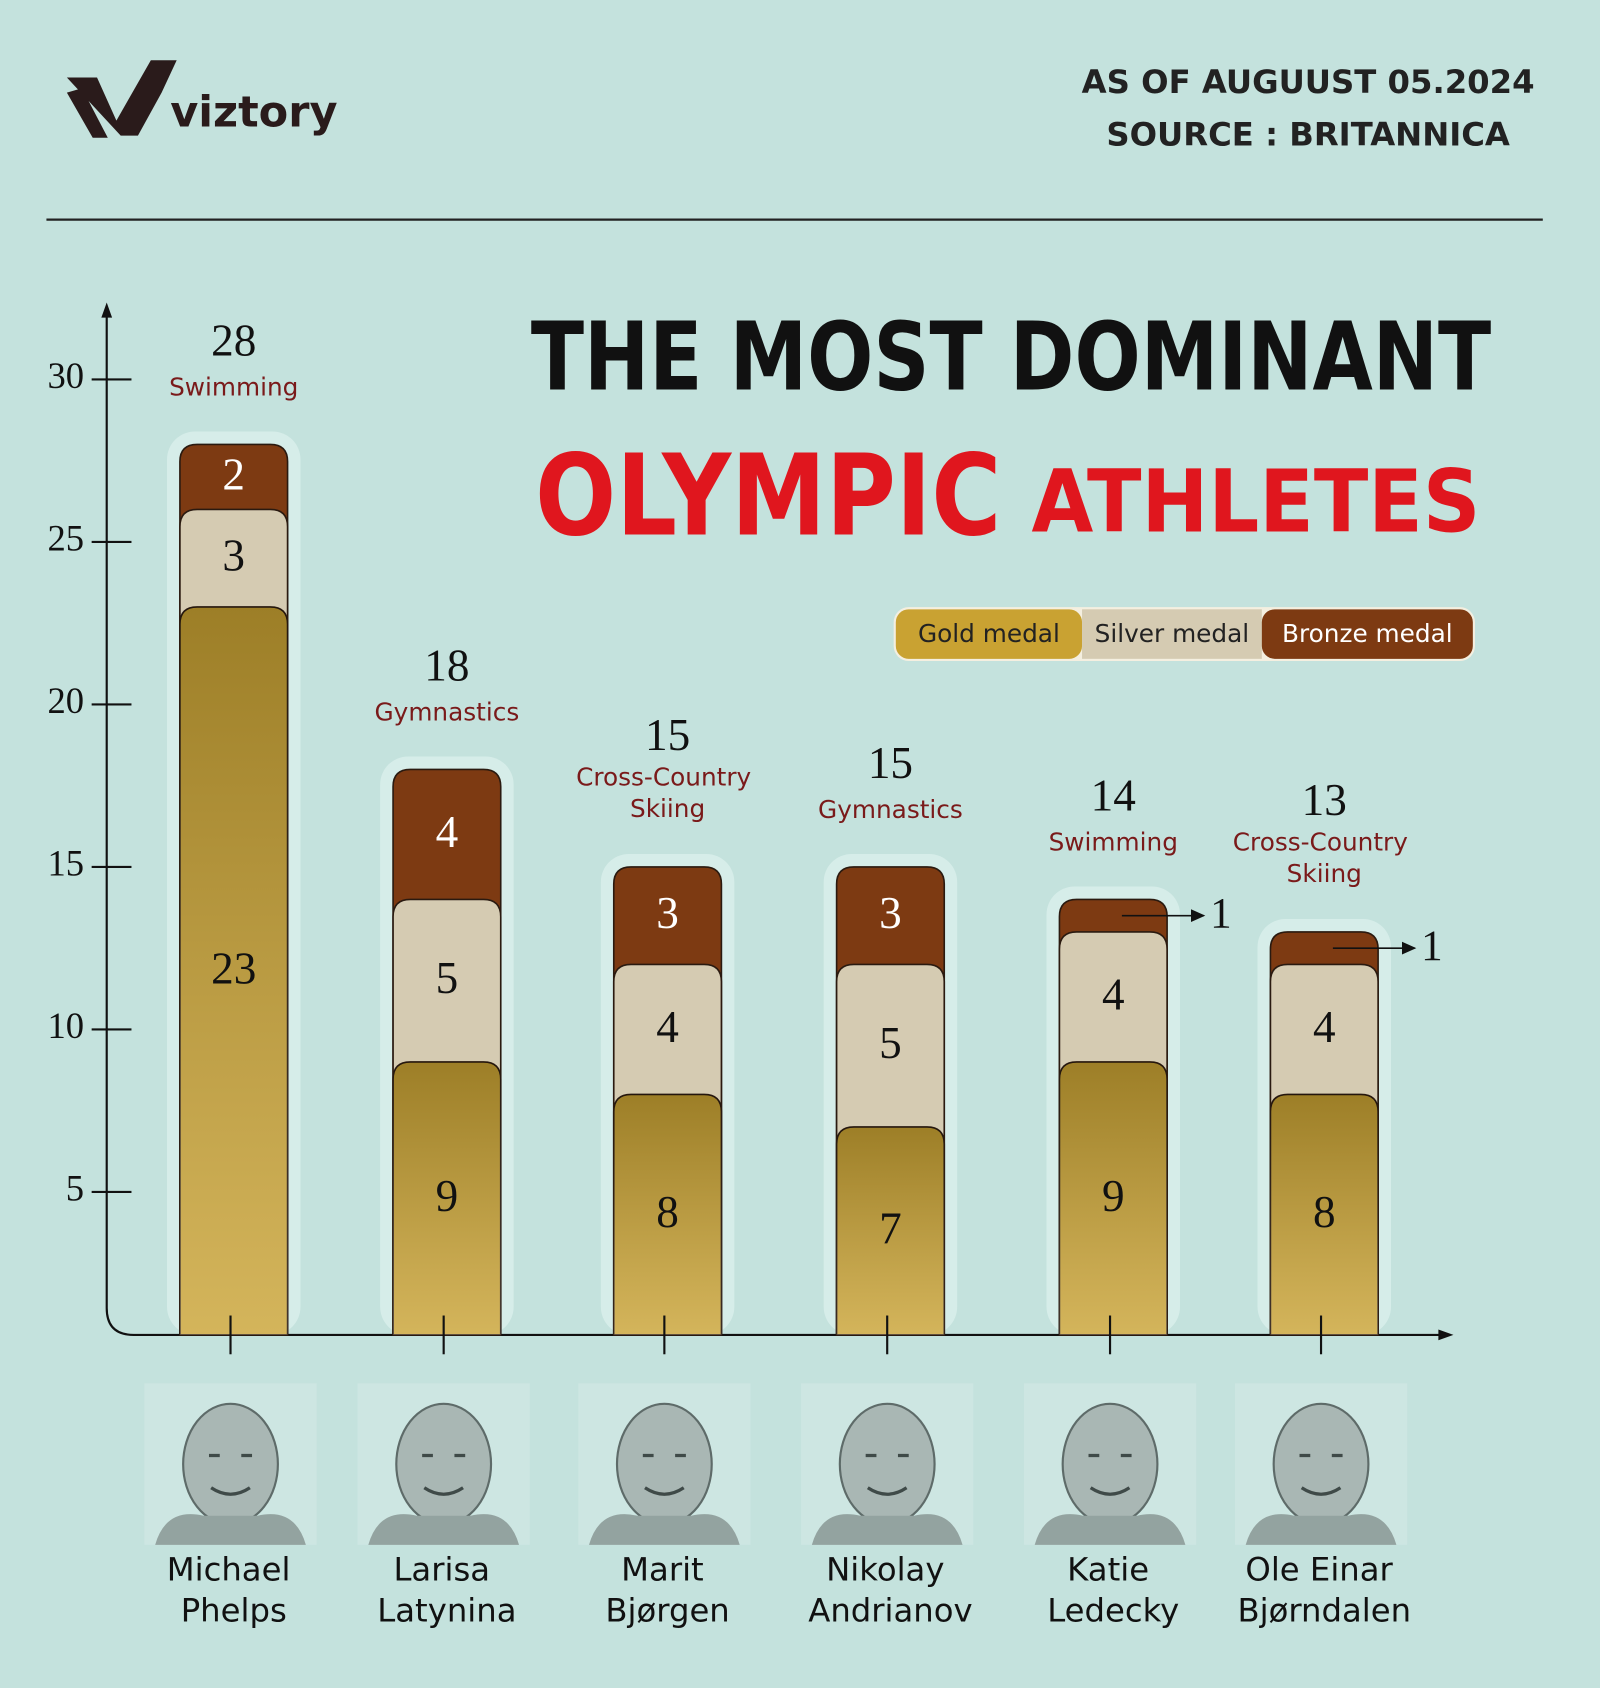  I want to click on y-tick-label: 25, so click(66, 537).